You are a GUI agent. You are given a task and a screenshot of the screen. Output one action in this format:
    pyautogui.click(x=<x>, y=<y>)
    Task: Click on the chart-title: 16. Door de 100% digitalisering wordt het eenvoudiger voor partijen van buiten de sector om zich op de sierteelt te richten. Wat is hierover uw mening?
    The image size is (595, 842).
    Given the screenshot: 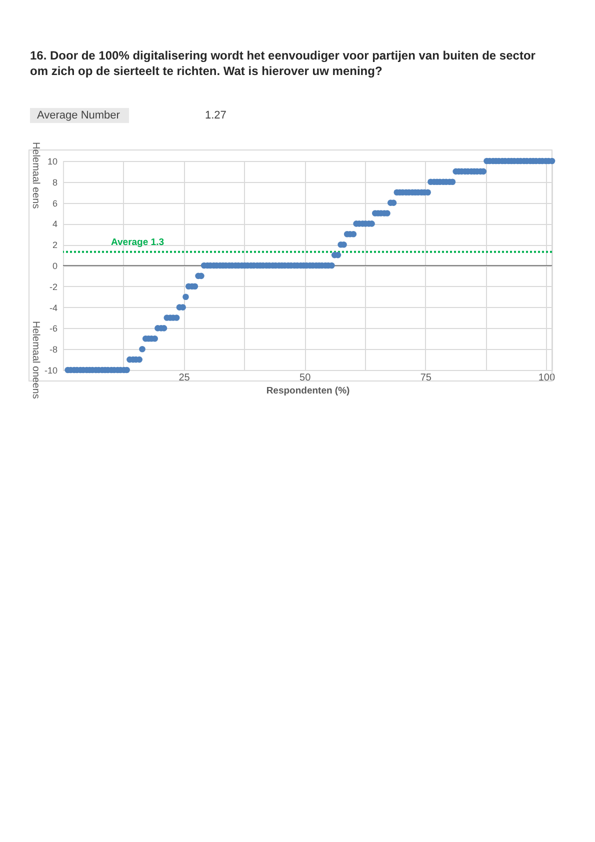 What is the action you would take?
    pyautogui.click(x=283, y=63)
    